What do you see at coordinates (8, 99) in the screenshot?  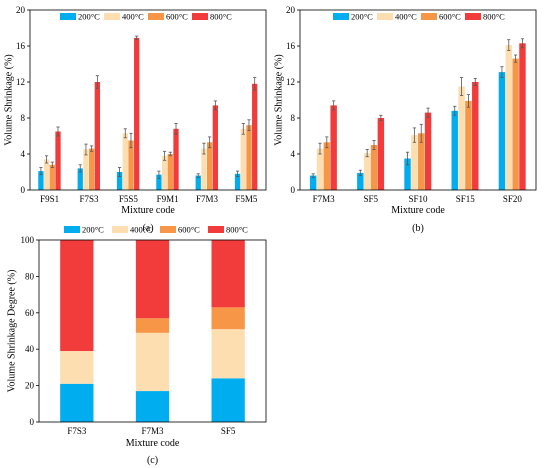 I see `y-axis-label-a: Volume Shrinkage (%)` at bounding box center [8, 99].